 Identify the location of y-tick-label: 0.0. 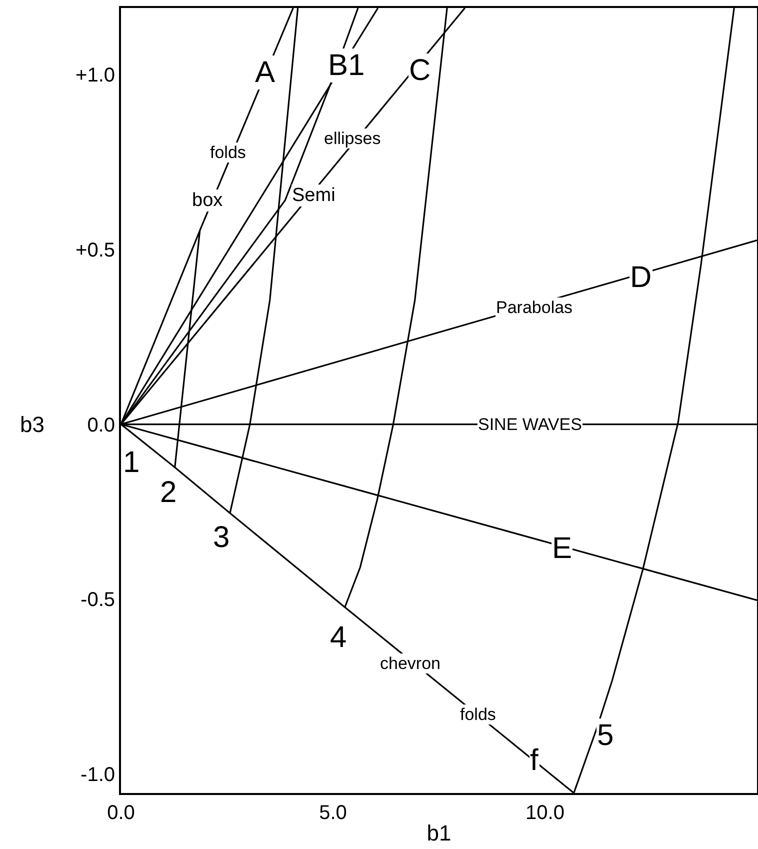
(101, 425).